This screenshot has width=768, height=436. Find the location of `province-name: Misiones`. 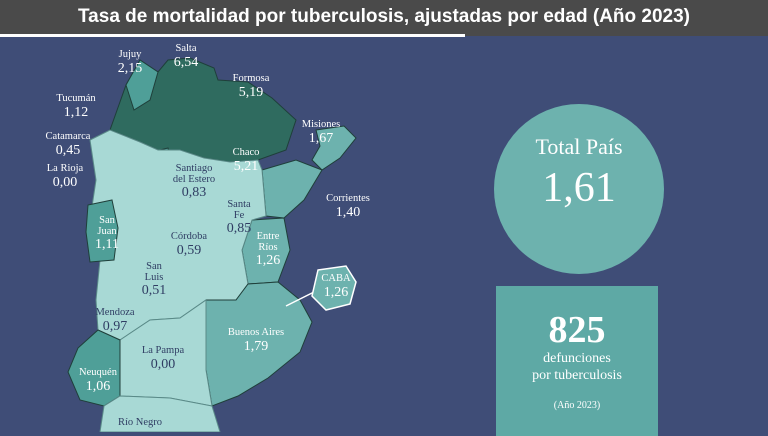

province-name: Misiones is located at coordinates (321, 124).